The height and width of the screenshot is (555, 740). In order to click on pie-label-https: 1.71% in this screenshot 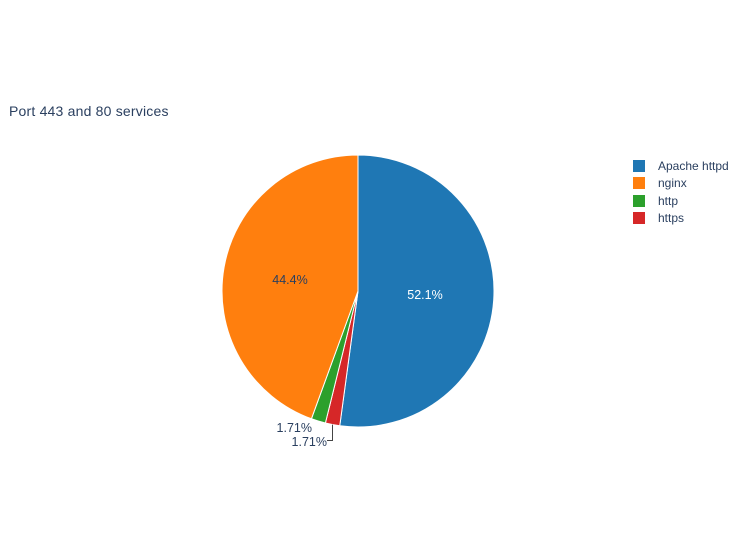, I will do `click(309, 442)`.